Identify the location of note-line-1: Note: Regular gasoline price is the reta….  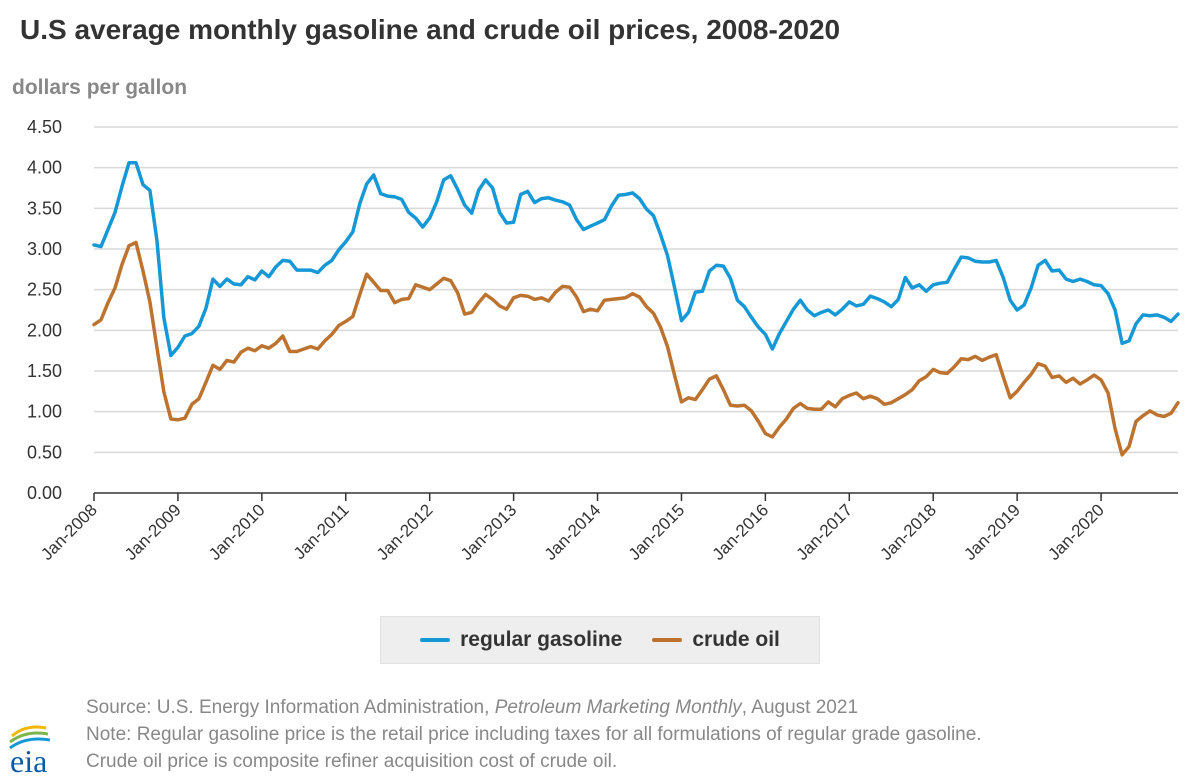
(534, 734).